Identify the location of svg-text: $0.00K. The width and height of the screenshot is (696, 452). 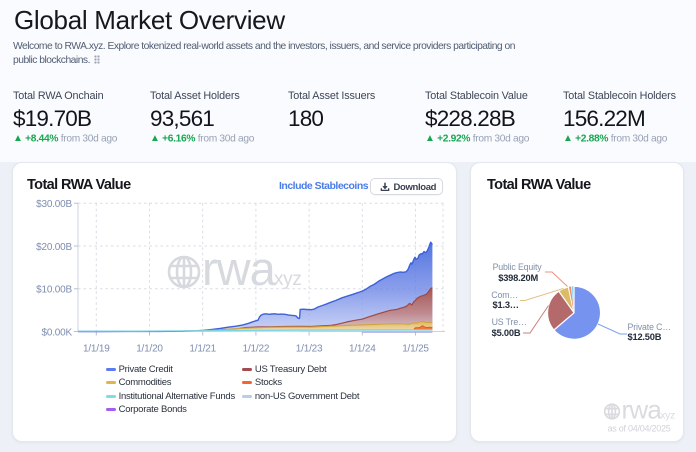
(57, 332).